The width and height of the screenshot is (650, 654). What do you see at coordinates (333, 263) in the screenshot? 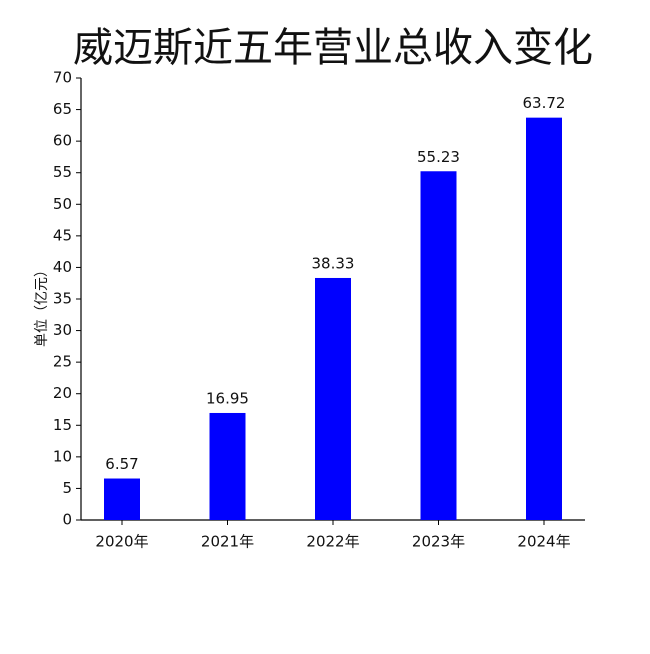
I see `value-label: 38.33` at bounding box center [333, 263].